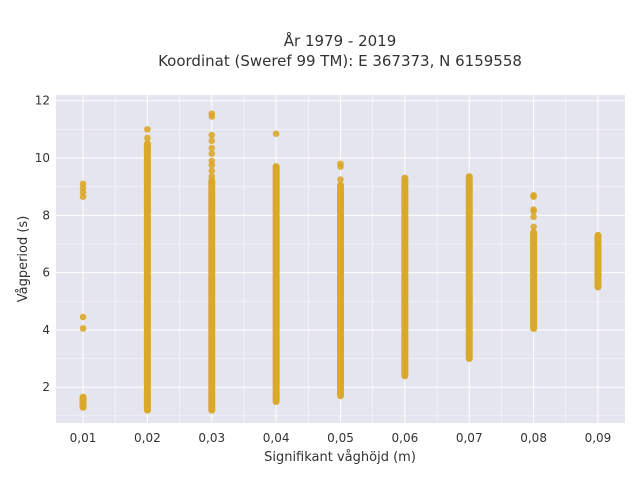  I want to click on x-tick-label: 0,02, so click(147, 438).